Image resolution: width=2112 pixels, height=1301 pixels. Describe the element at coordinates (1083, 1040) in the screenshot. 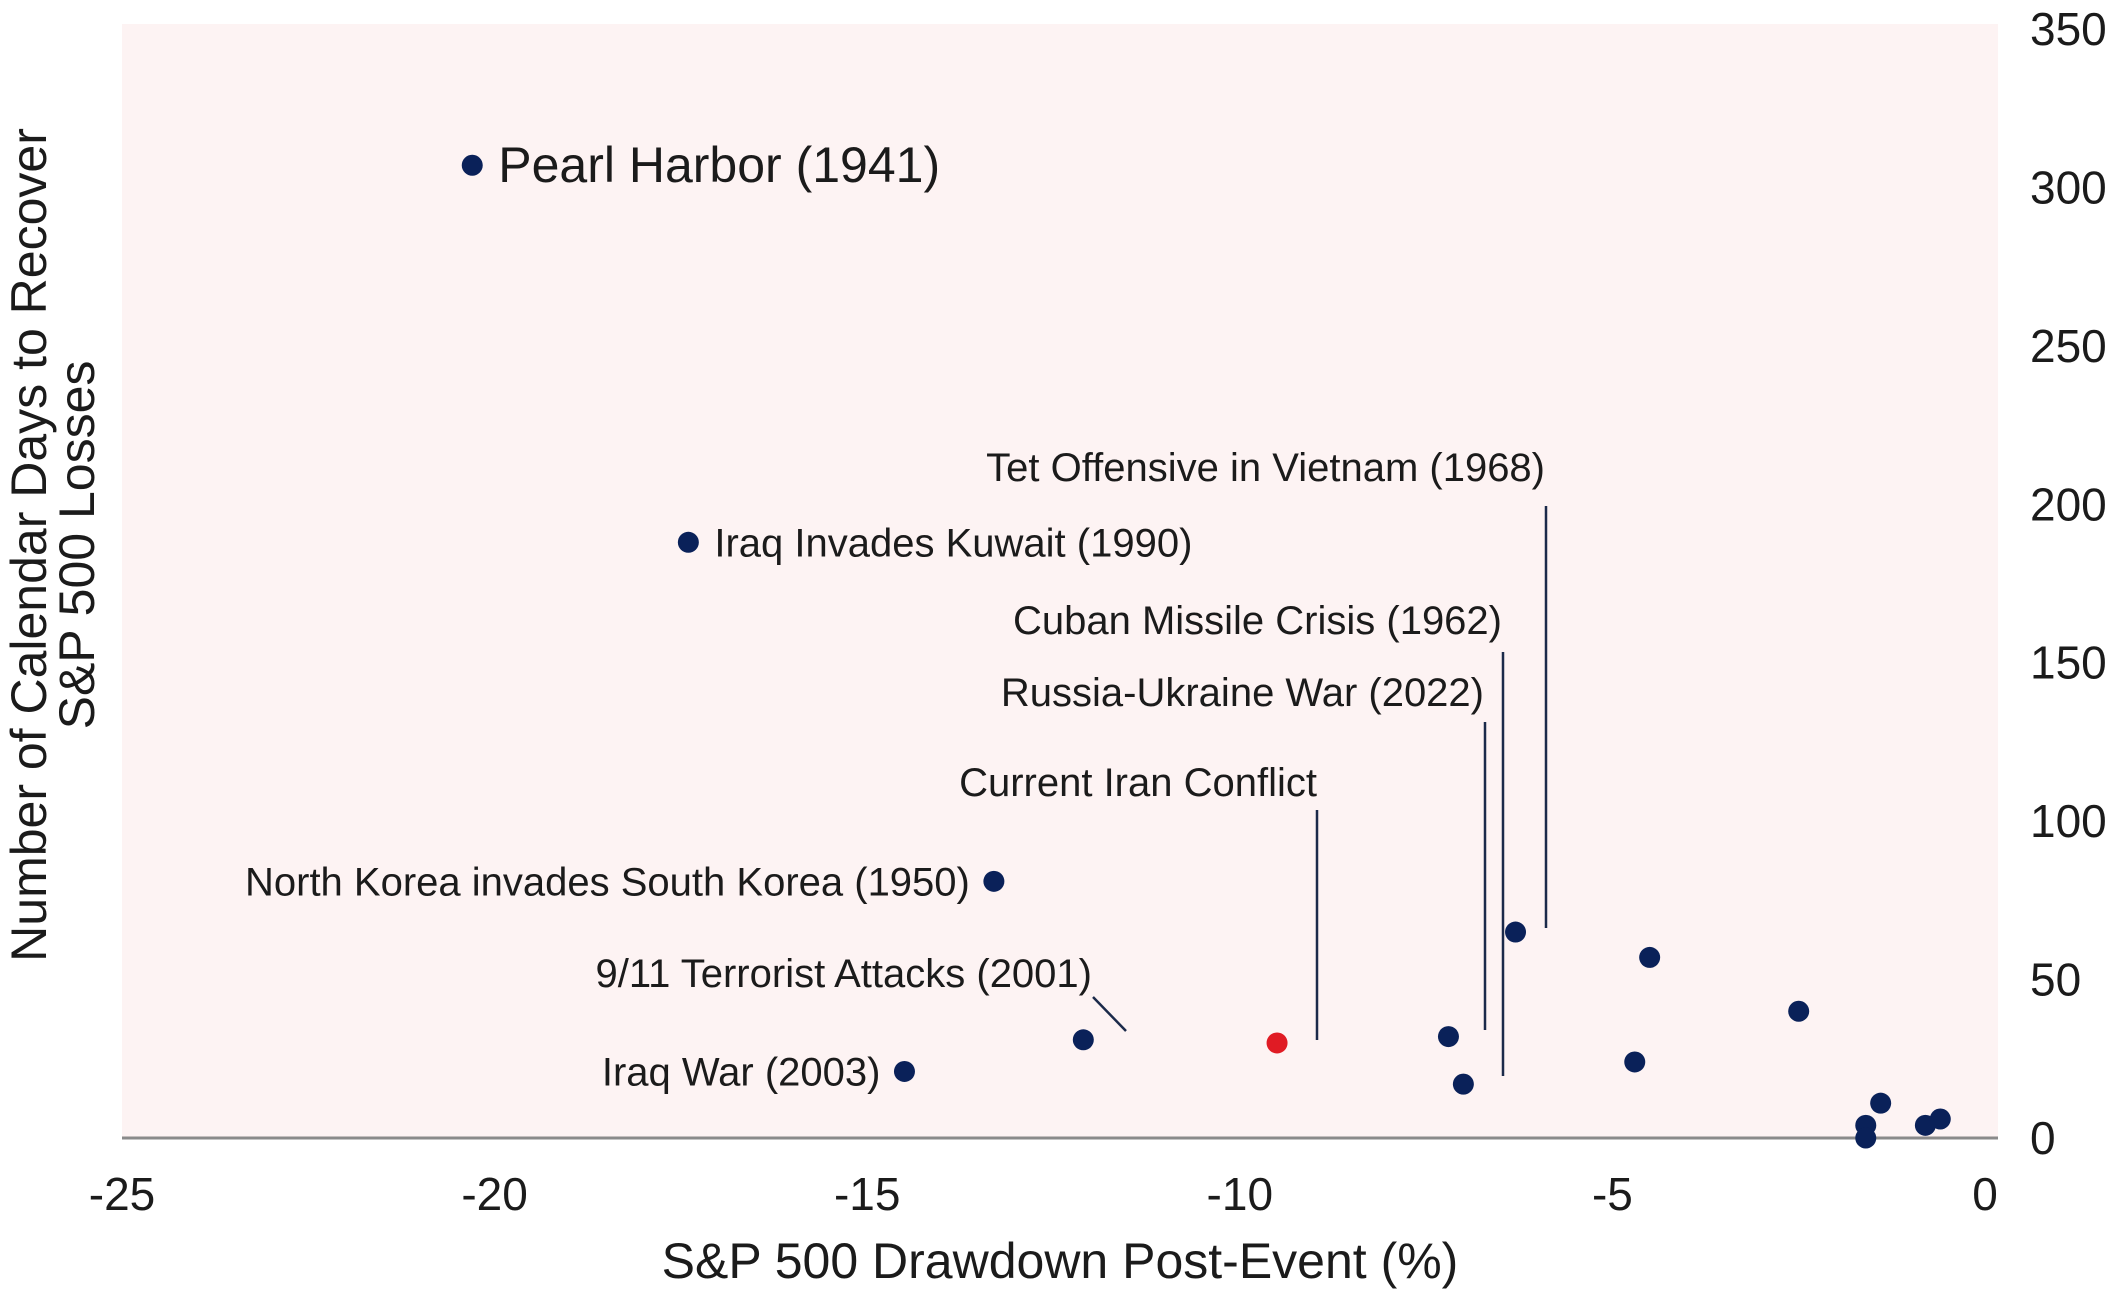

I see `data-point-9-11-terrorist-attacks-2001` at that location.